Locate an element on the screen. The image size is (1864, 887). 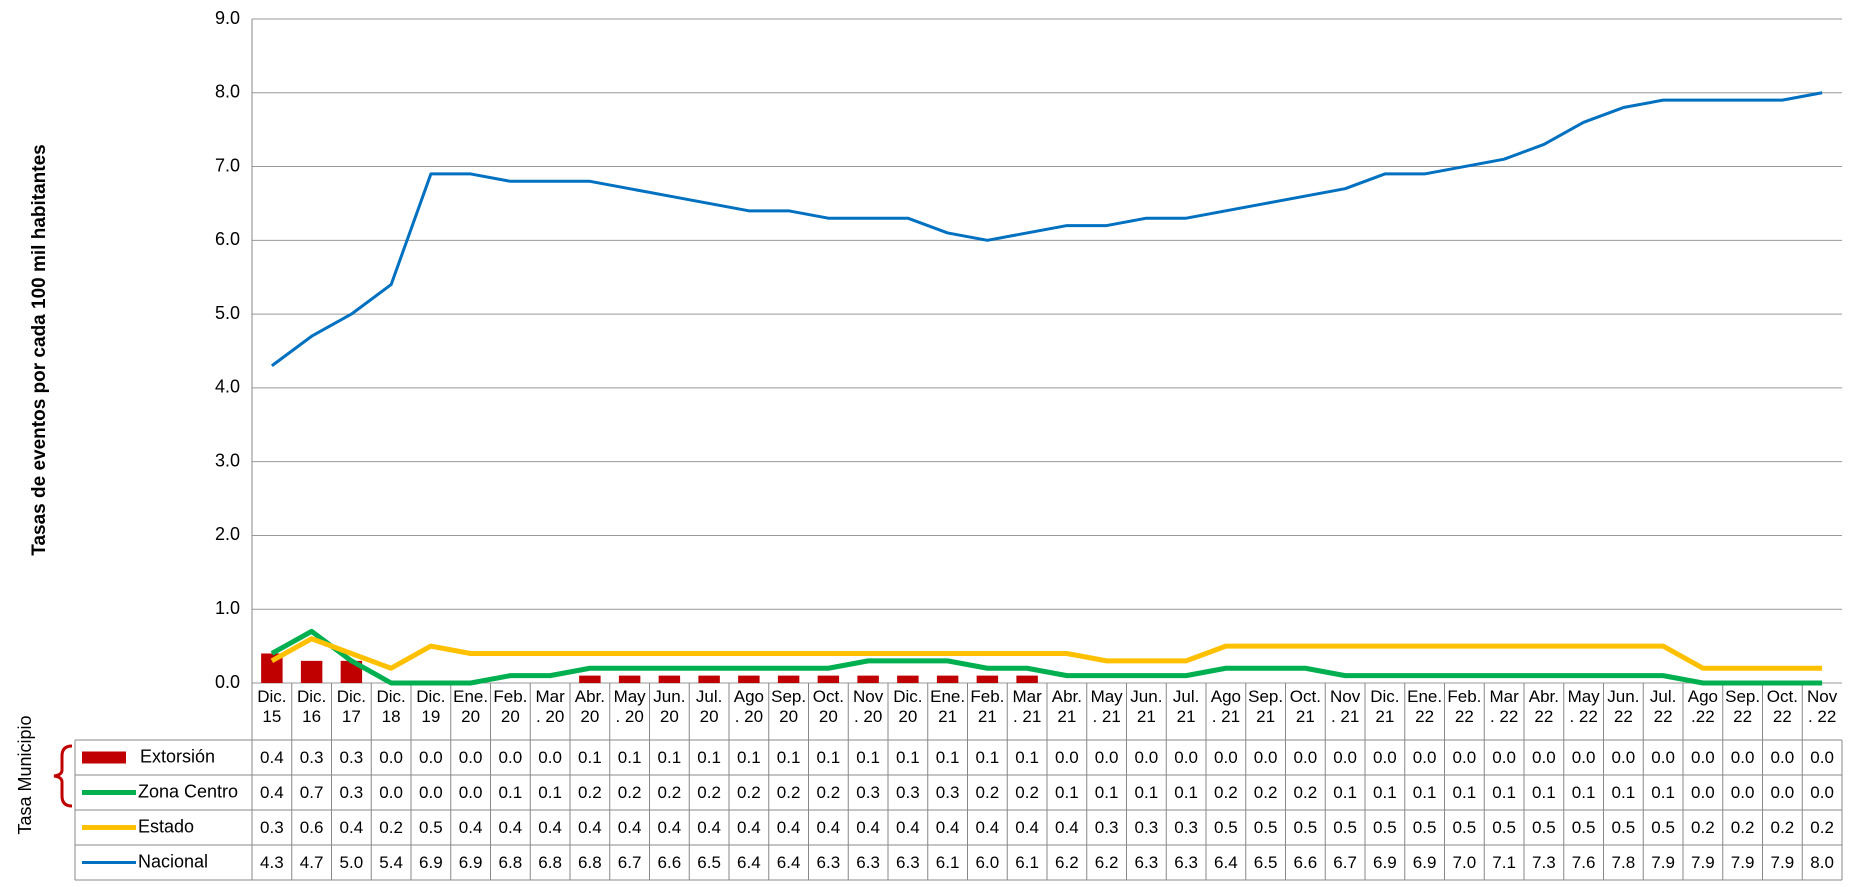
x-tick-label: Sep. 21 is located at coordinates (1266, 706).